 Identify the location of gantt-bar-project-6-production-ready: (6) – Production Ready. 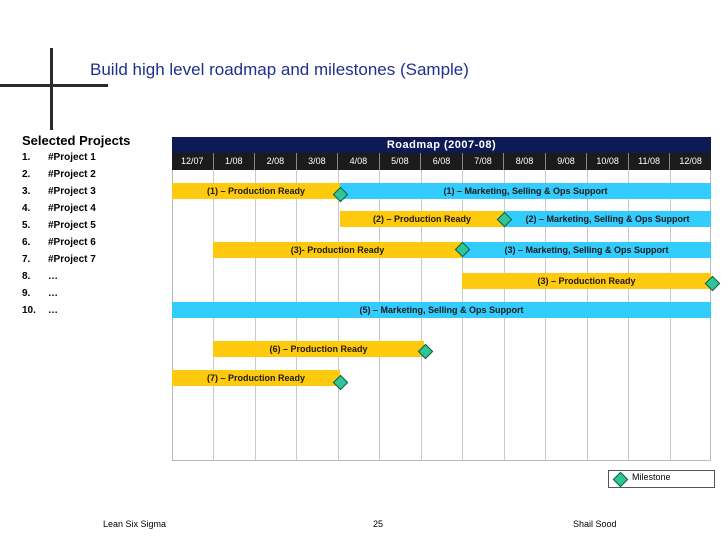
(318, 349).